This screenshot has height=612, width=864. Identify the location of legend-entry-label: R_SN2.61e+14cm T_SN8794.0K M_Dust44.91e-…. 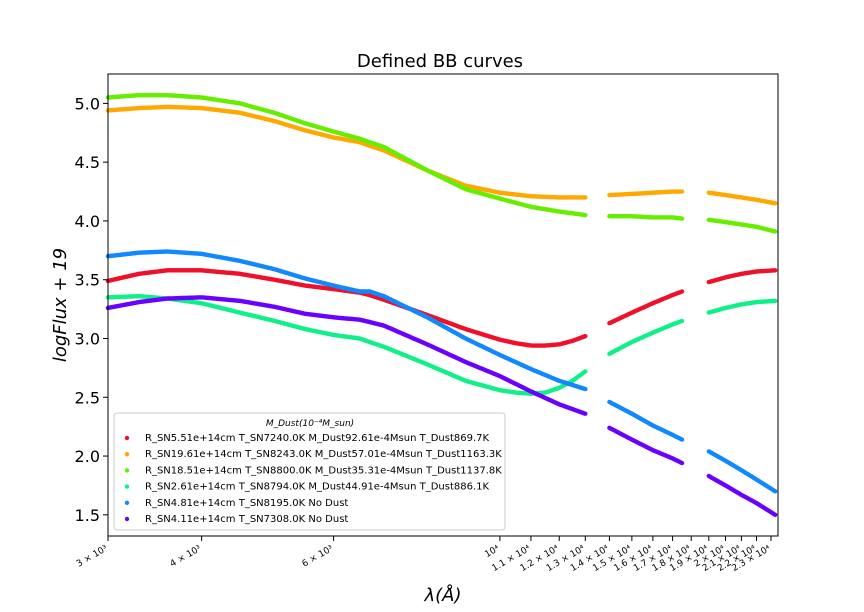
(317, 487).